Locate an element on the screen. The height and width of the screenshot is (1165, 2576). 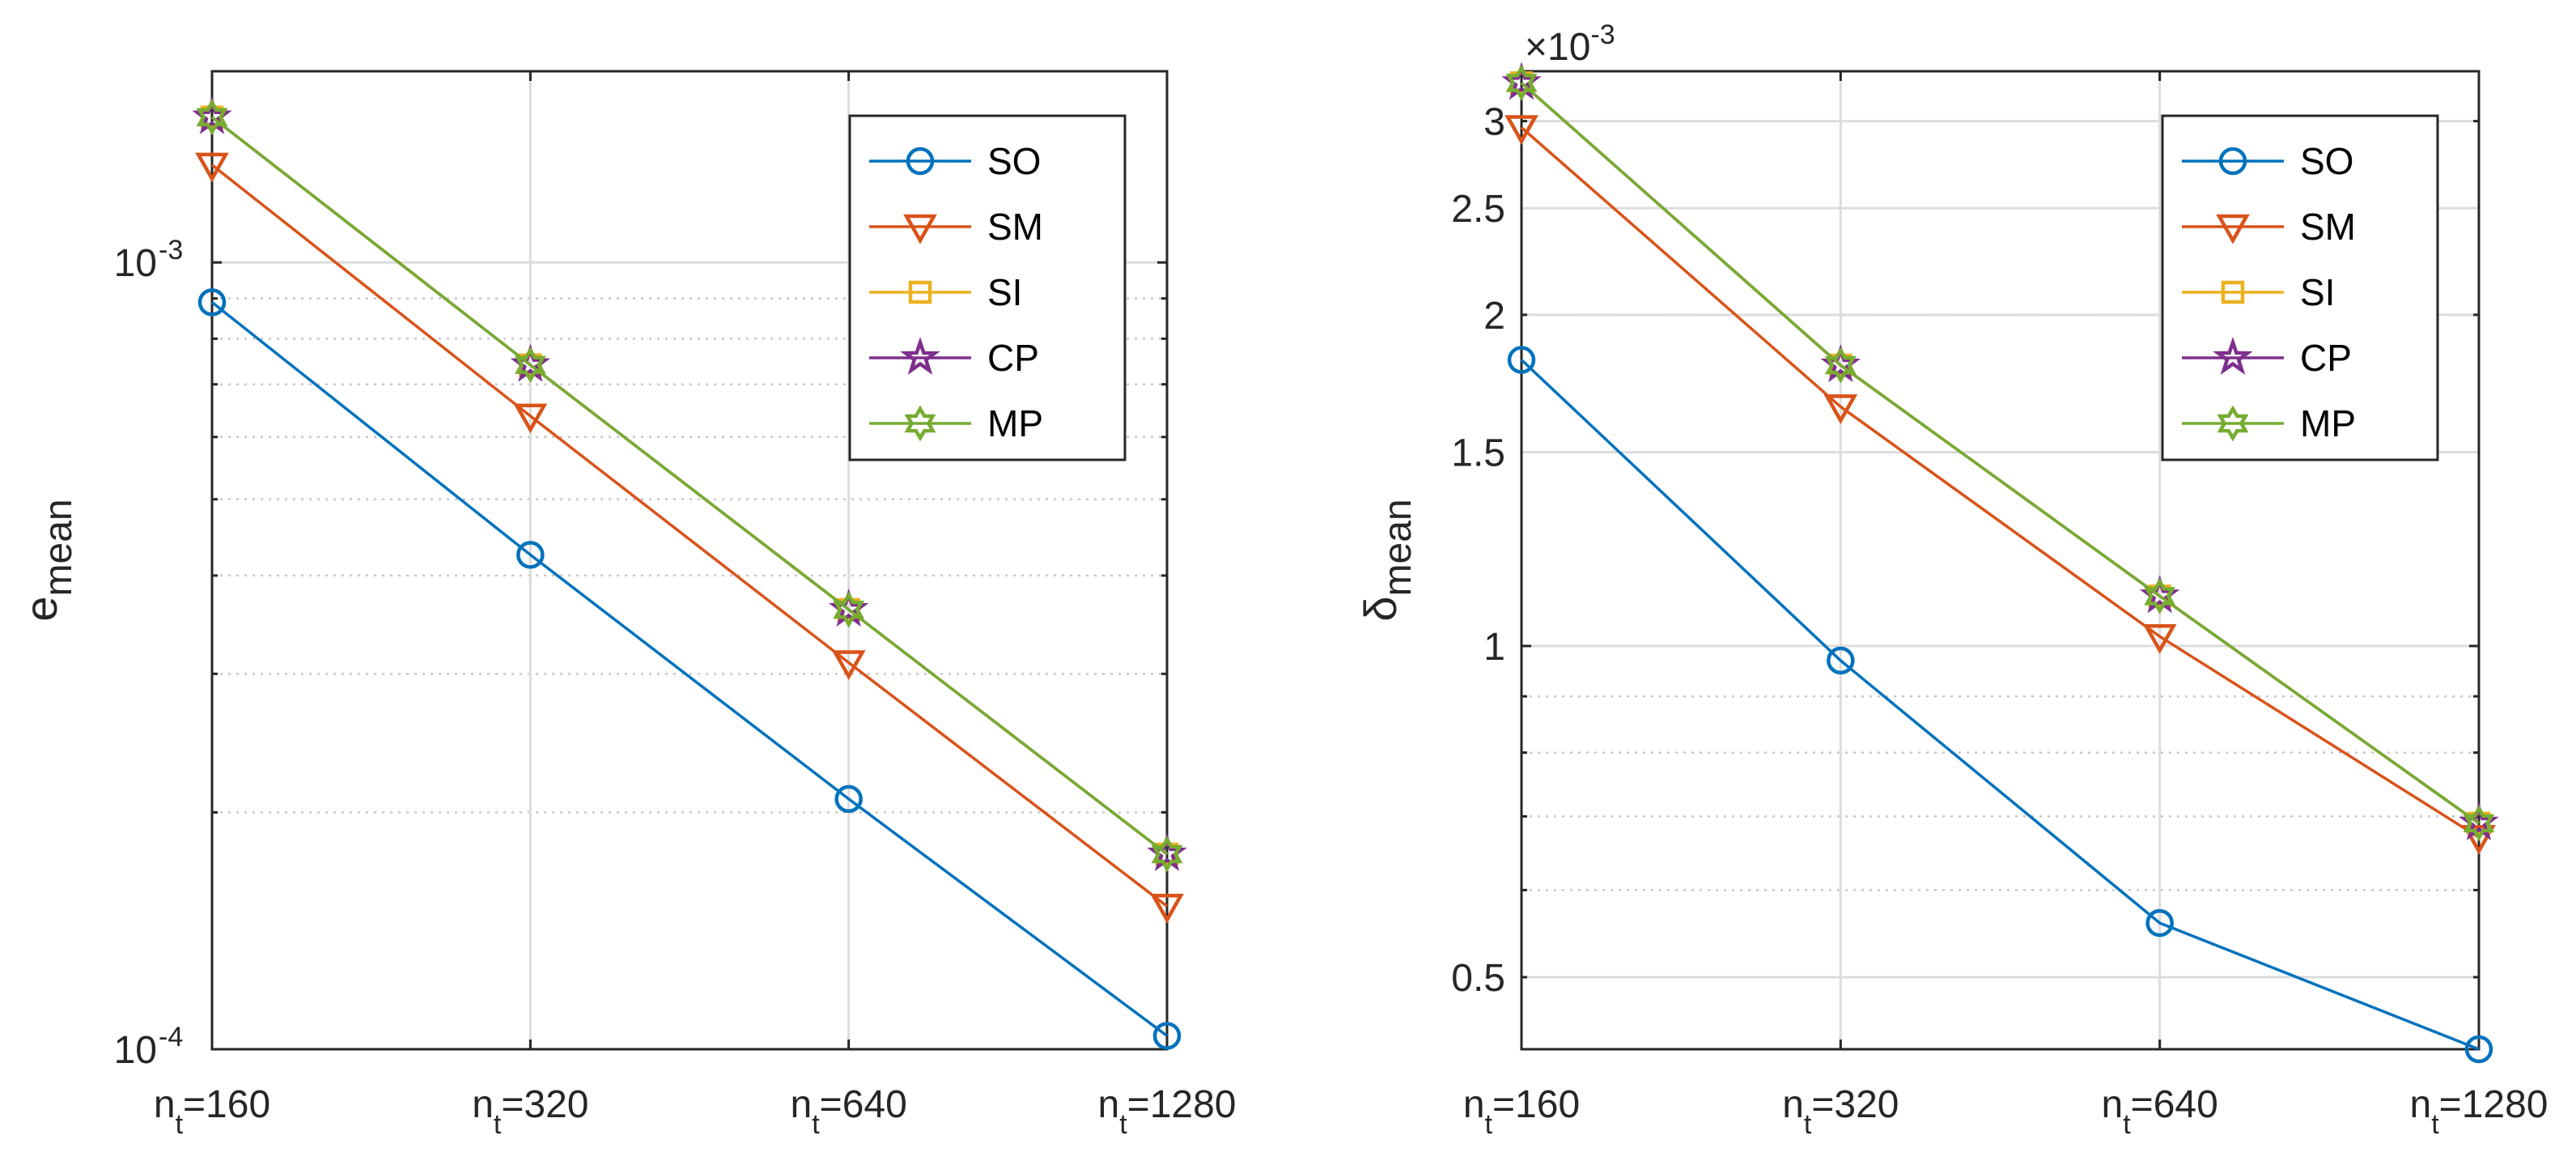
y-tick-label-exp: -4 is located at coordinates (171, 1037).